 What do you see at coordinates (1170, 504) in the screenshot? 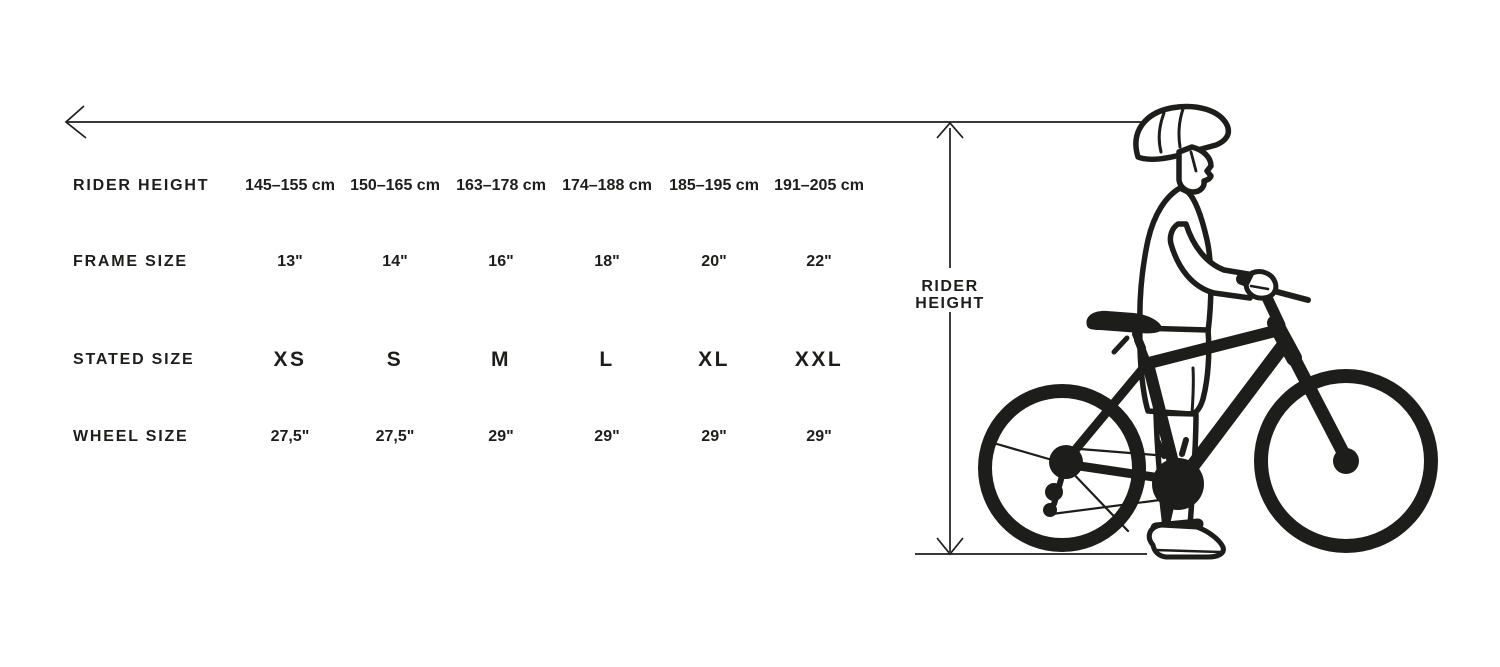
I see `crank-arm` at bounding box center [1170, 504].